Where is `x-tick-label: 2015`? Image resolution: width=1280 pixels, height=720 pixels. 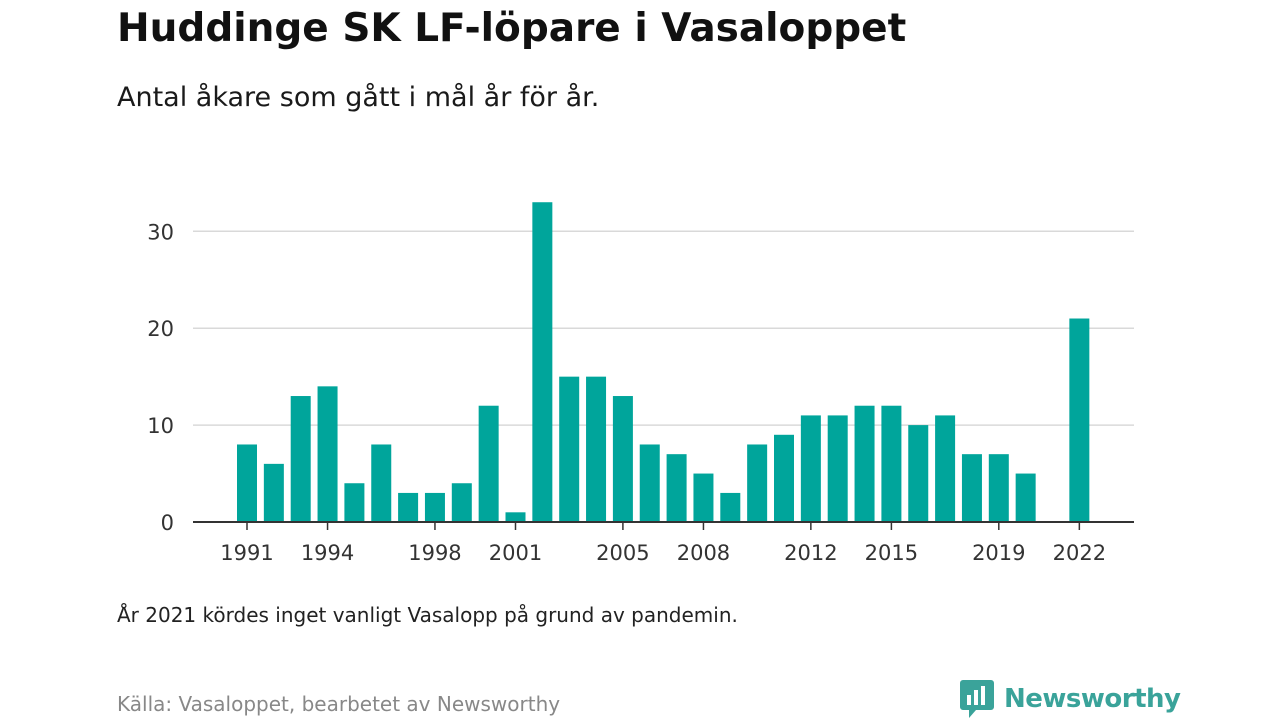
x-tick-label: 2015 is located at coordinates (891, 553).